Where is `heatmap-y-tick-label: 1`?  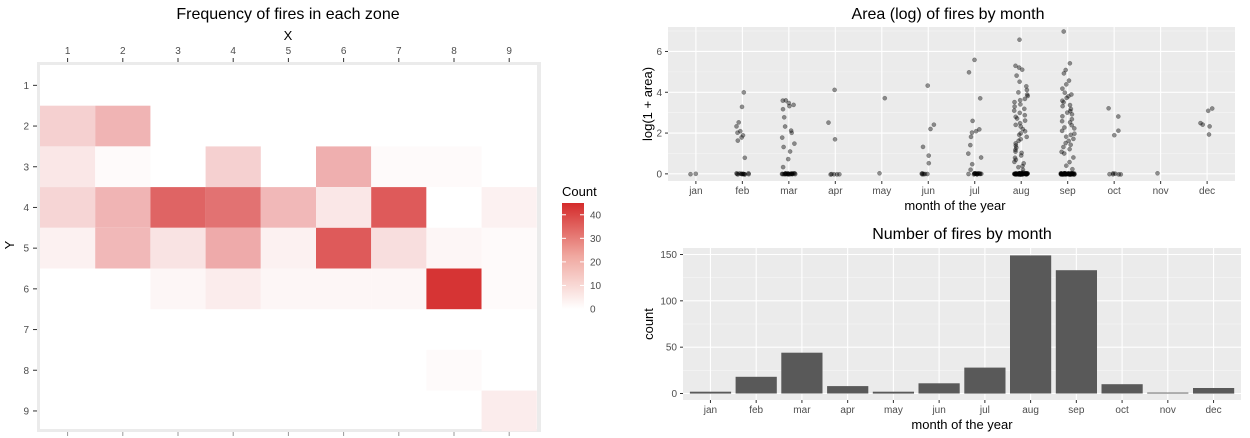 heatmap-y-tick-label: 1 is located at coordinates (26, 86).